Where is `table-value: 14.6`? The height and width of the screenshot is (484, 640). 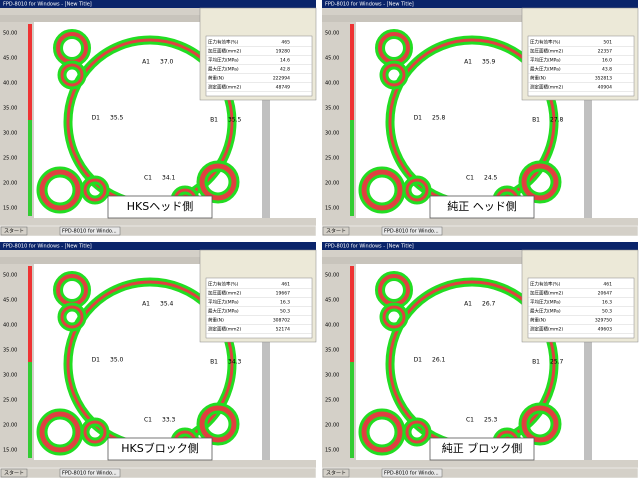
table-value: 14.6 is located at coordinates (285, 61).